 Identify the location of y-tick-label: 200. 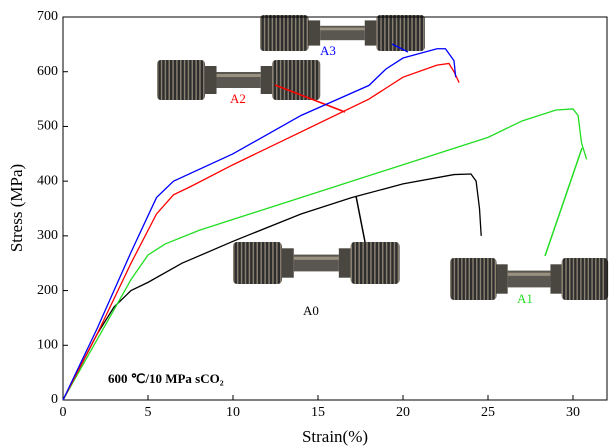
(47, 290).